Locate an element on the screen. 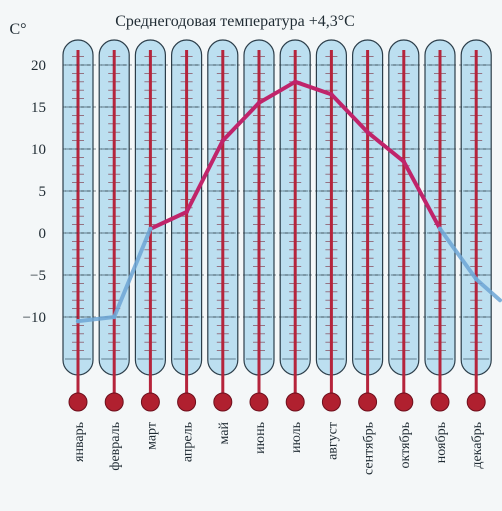 The width and height of the screenshot is (502, 511). y-tick-label: 0 is located at coordinates (43, 234).